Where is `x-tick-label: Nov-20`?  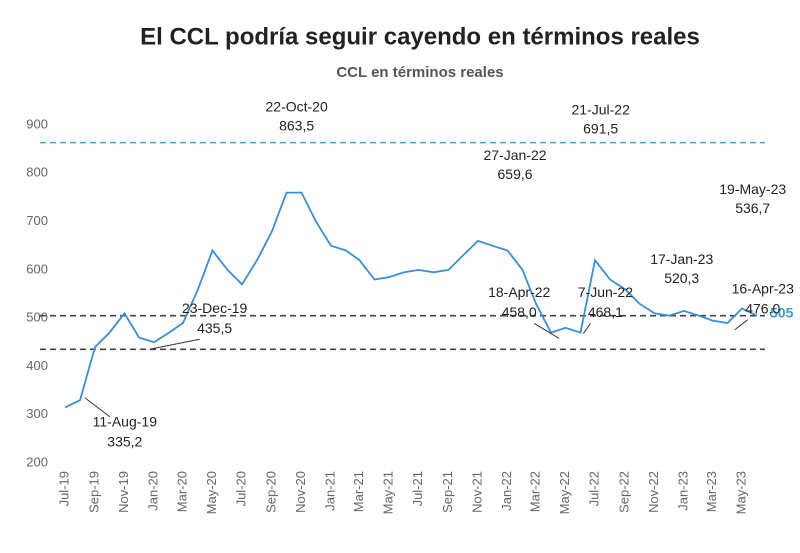
x-tick-label: Nov-20 is located at coordinates (300, 492).